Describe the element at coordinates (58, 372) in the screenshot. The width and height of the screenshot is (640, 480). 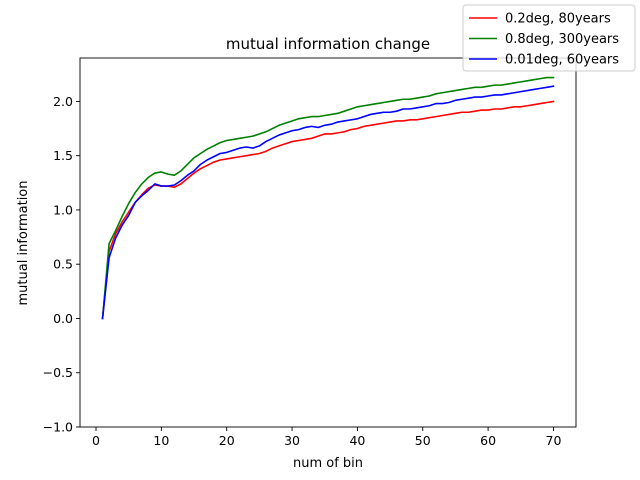
I see `y-tick-label: −0.5` at that location.